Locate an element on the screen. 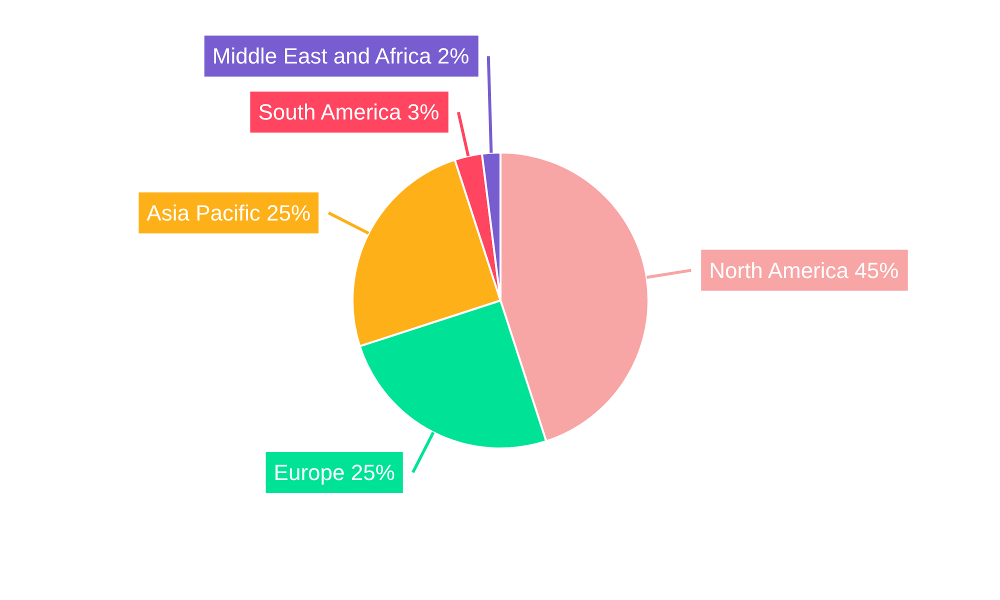  slice-label: Middle East and Africa 2% is located at coordinates (341, 56).